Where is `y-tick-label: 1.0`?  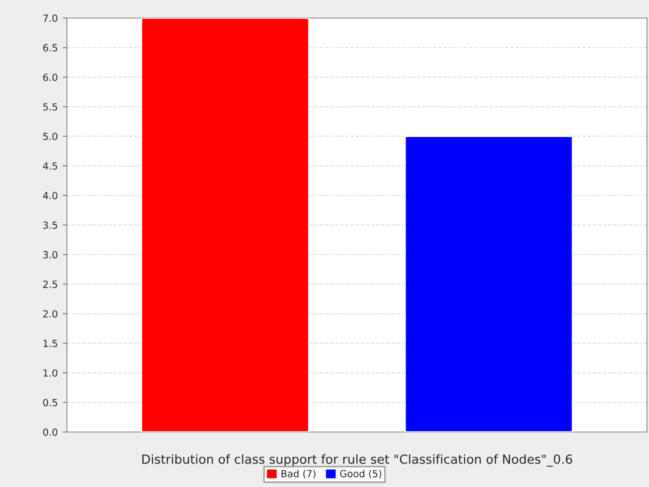
y-tick-label: 1.0 is located at coordinates (51, 373).